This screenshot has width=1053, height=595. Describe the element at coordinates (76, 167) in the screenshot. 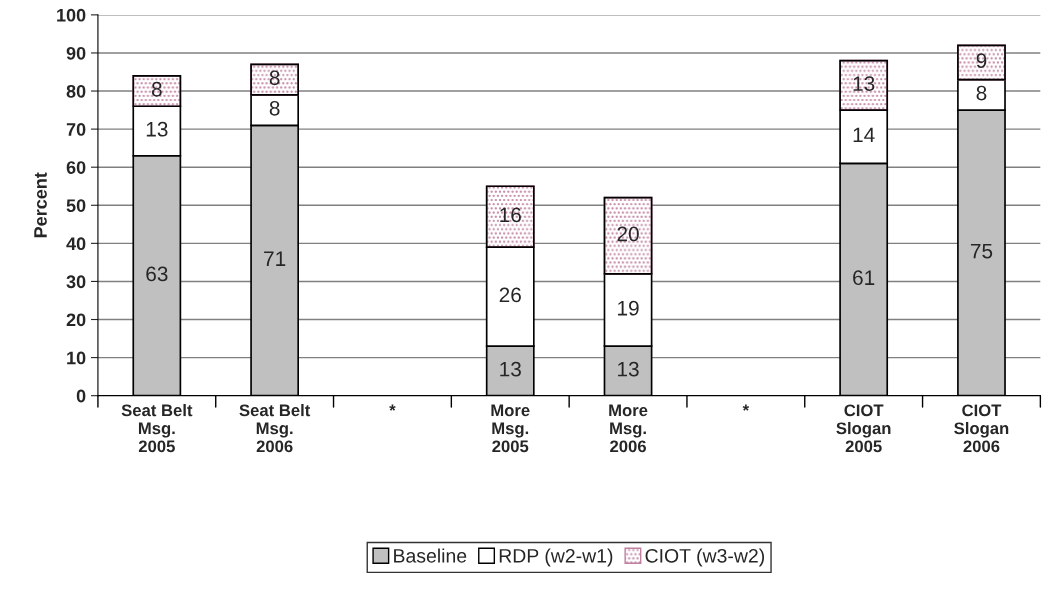

I see `y-tick-label: 60` at that location.